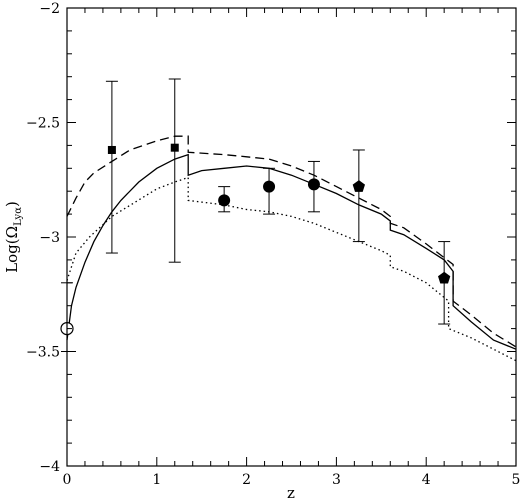 The height and width of the screenshot is (504, 520). Describe the element at coordinates (49, 467) in the screenshot. I see `y-tick-label: −4` at that location.